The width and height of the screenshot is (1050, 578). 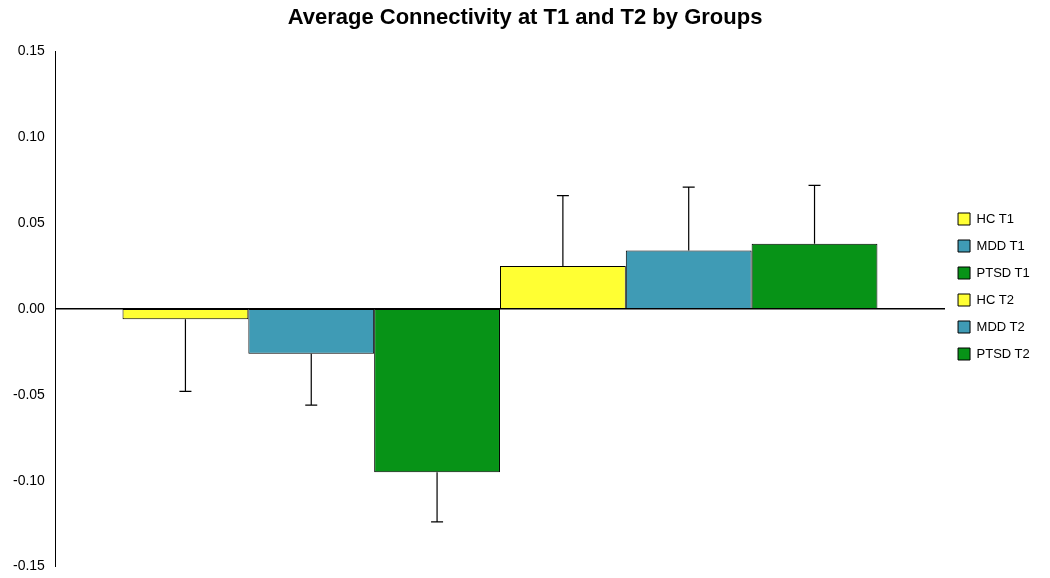 What do you see at coordinates (1000, 326) in the screenshot?
I see `legend-label: MDD T2` at bounding box center [1000, 326].